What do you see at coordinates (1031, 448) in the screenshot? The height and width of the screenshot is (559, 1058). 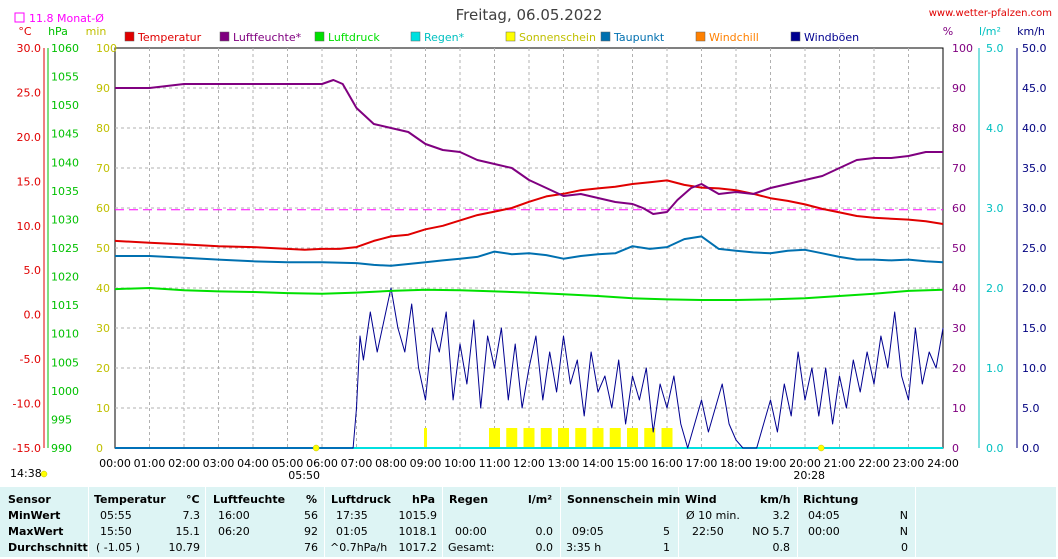 I see `wind-tick-label: 0.0` at bounding box center [1031, 448].